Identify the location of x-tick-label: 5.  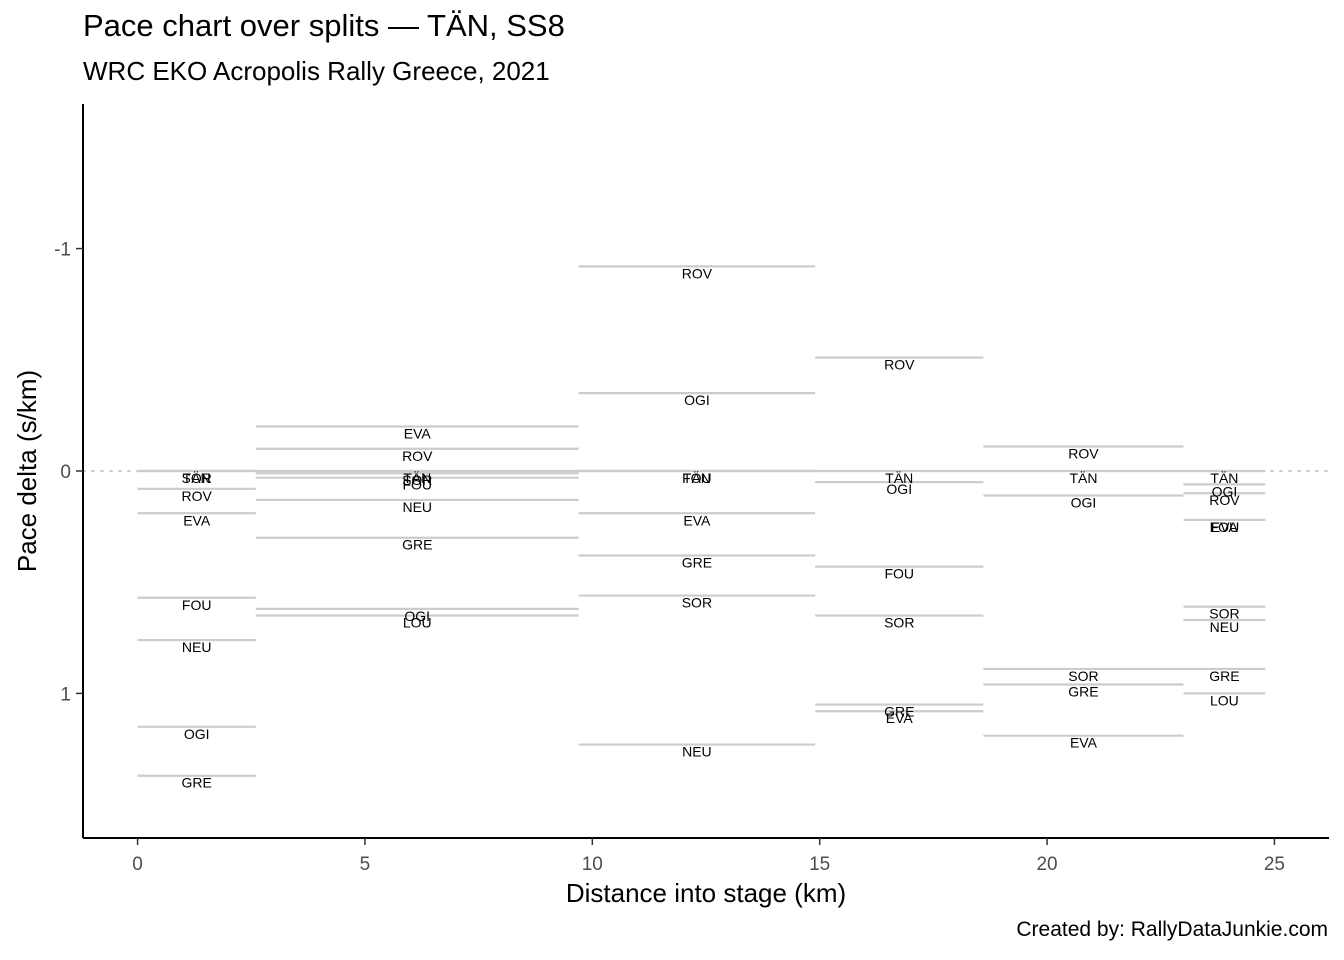
(365, 864).